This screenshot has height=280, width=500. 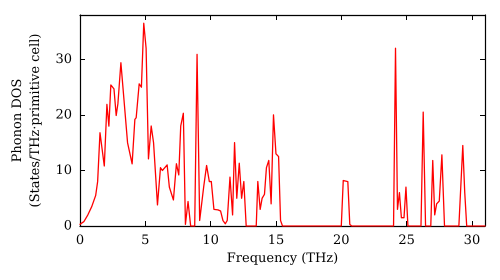 I want to click on y-tick-label: 10, so click(x=63, y=170).